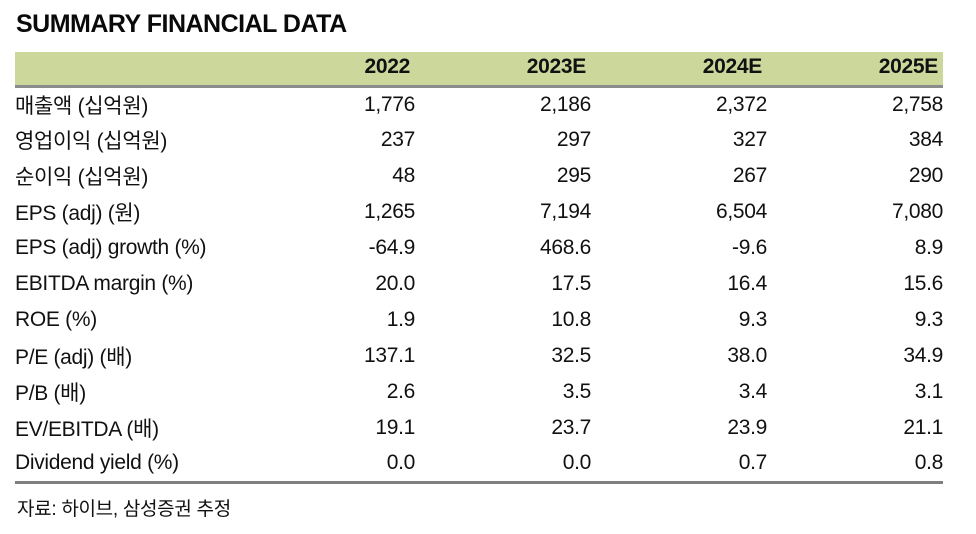  What do you see at coordinates (73, 357) in the screenshot?
I see `row-label: P/E (adj) (배)` at bounding box center [73, 357].